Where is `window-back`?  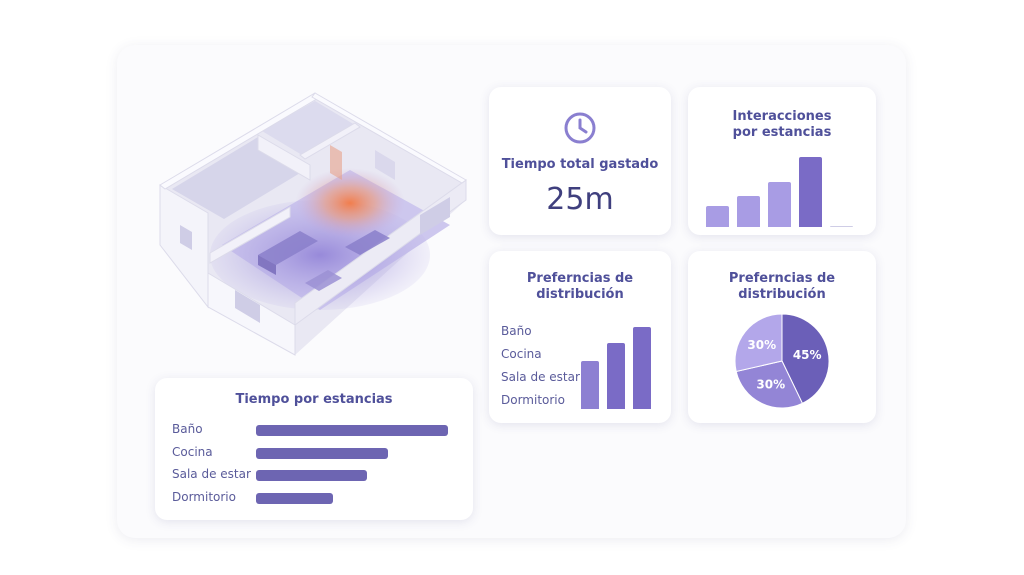
window-back is located at coordinates (385, 165).